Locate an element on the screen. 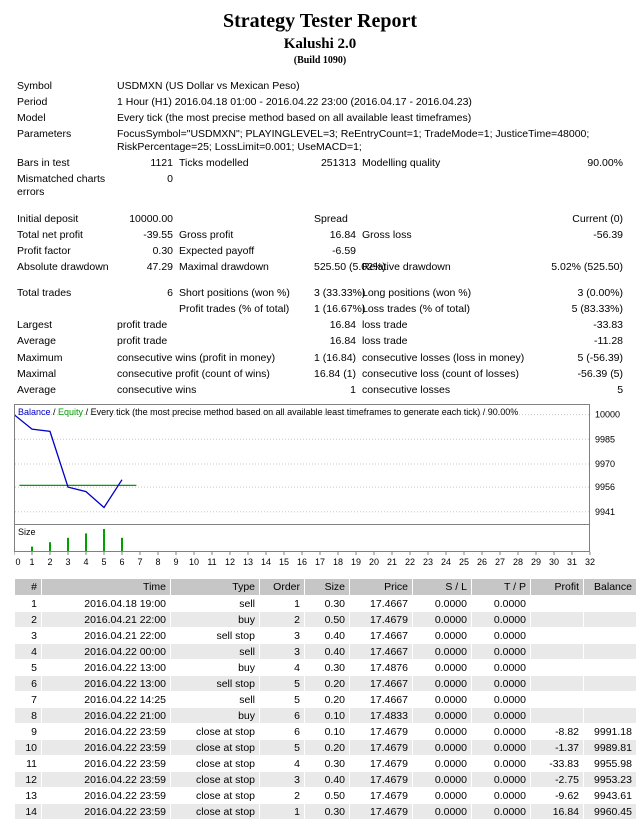 The width and height of the screenshot is (640, 830). modelling-quality-value: 90.00% is located at coordinates (605, 163).